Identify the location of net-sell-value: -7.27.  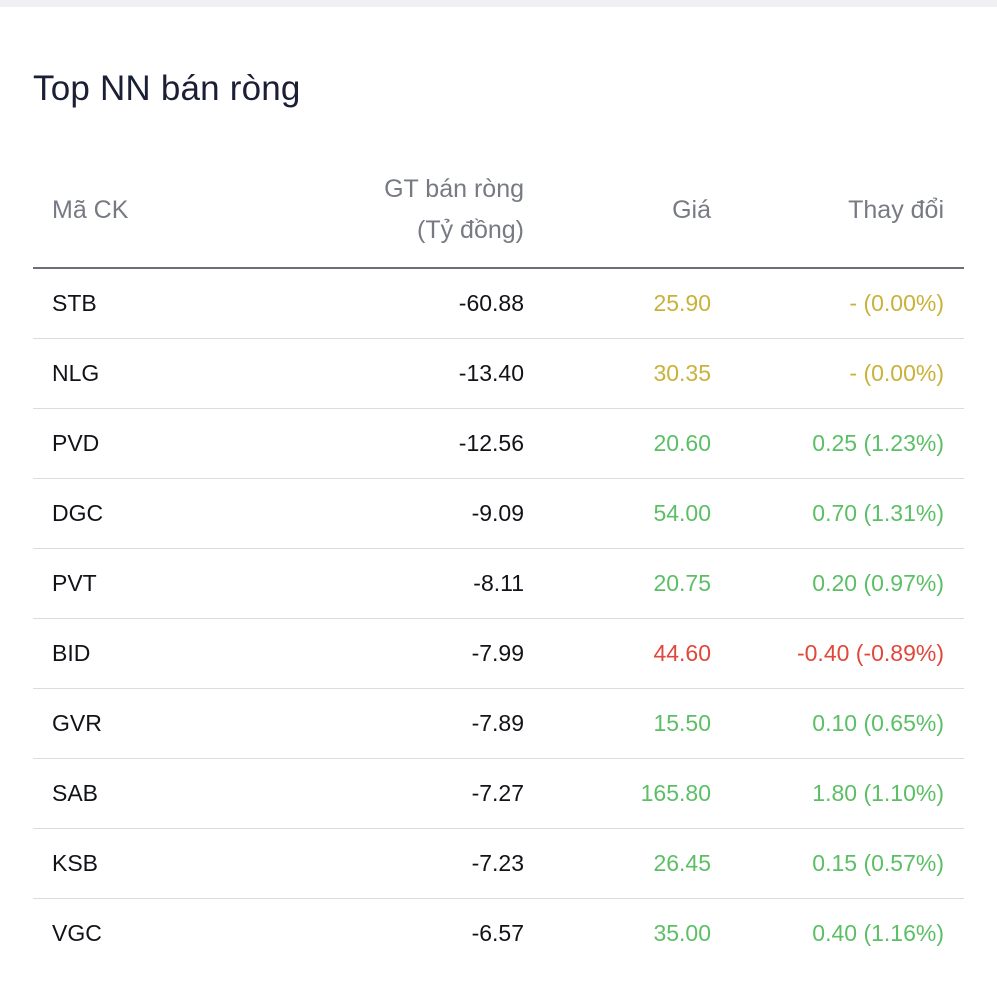
(497, 793).